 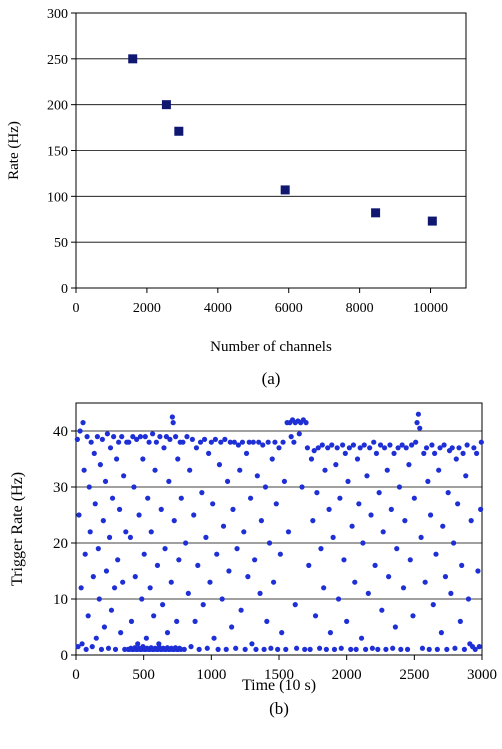 I want to click on x-axis-label: Time (10 s), so click(x=279, y=685).